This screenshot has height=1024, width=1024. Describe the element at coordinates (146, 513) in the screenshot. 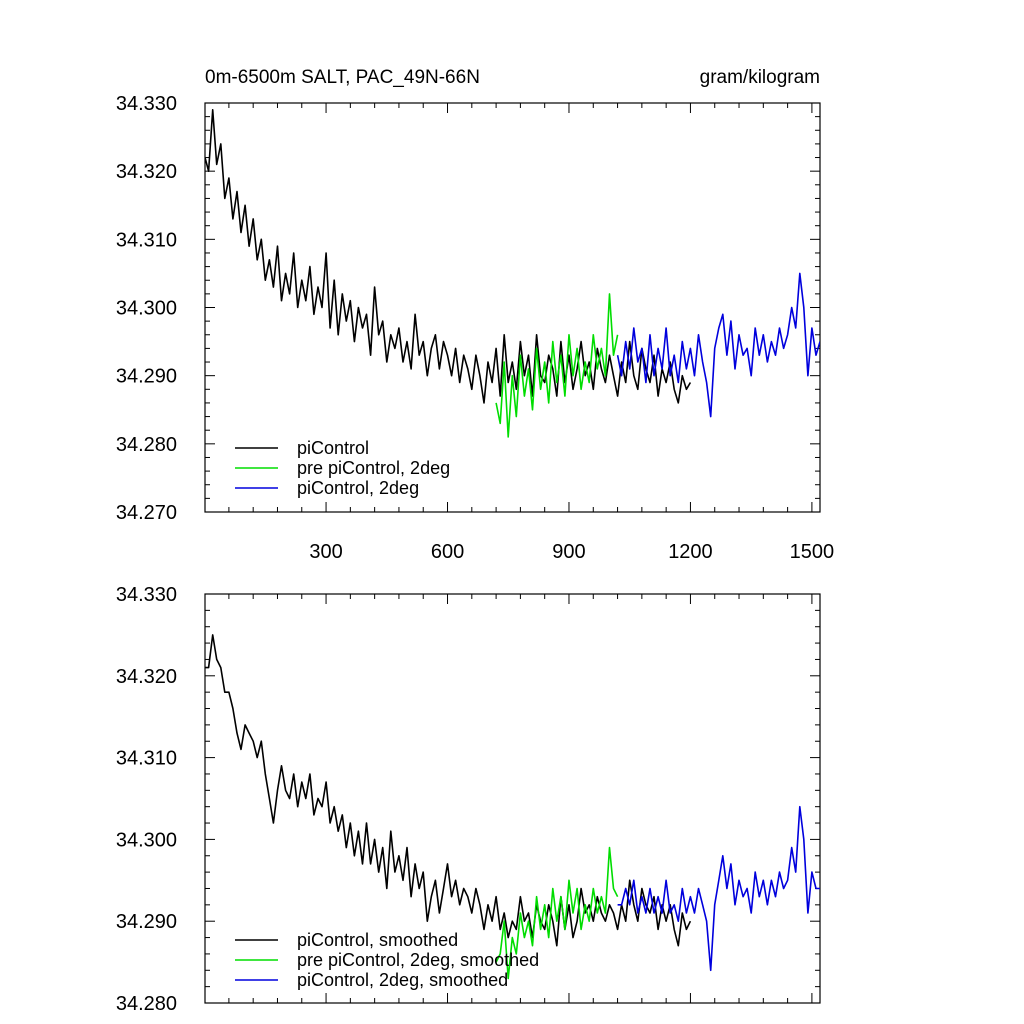

I see `y-tick-label: 34.270` at that location.